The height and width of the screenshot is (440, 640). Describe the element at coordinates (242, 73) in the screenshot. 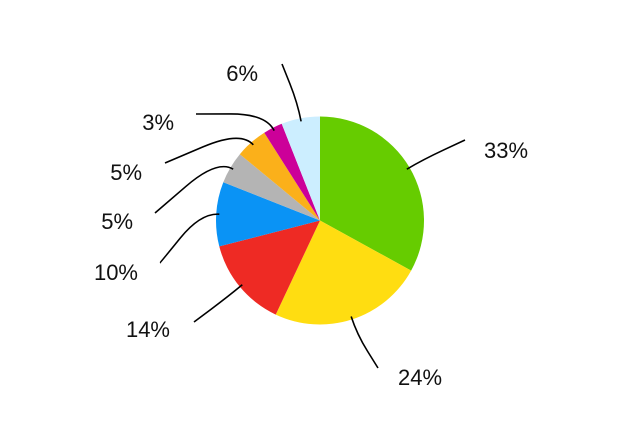

I see `slice-label: 6%` at that location.